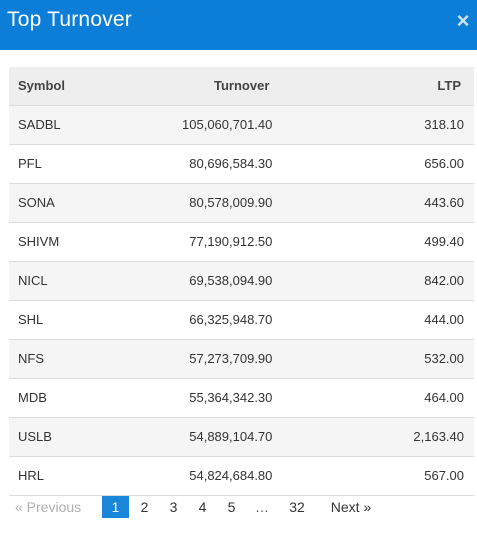  What do you see at coordinates (444, 280) in the screenshot?
I see `cell-ltp: 842.00` at bounding box center [444, 280].